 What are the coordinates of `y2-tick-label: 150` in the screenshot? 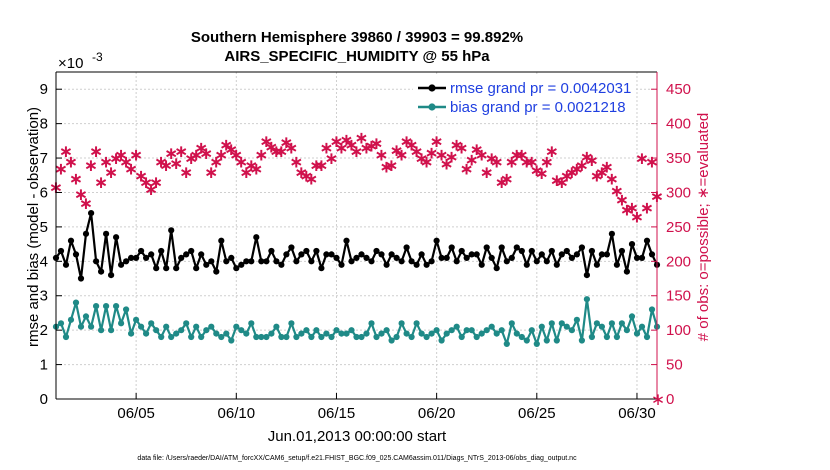 It's located at (678, 296).